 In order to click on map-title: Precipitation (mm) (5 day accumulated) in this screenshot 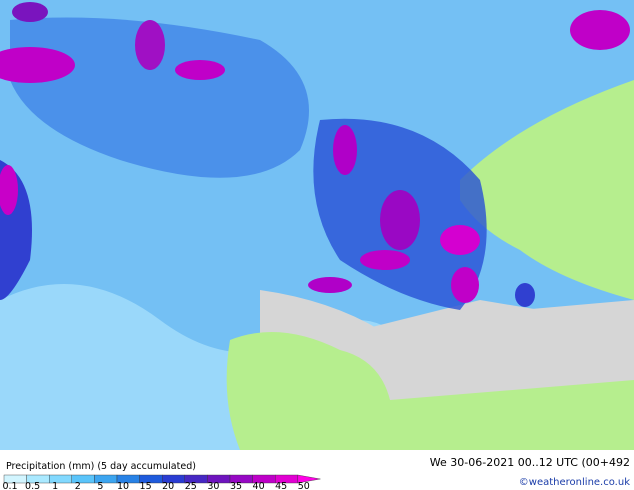, I will do `click(101, 466)`.